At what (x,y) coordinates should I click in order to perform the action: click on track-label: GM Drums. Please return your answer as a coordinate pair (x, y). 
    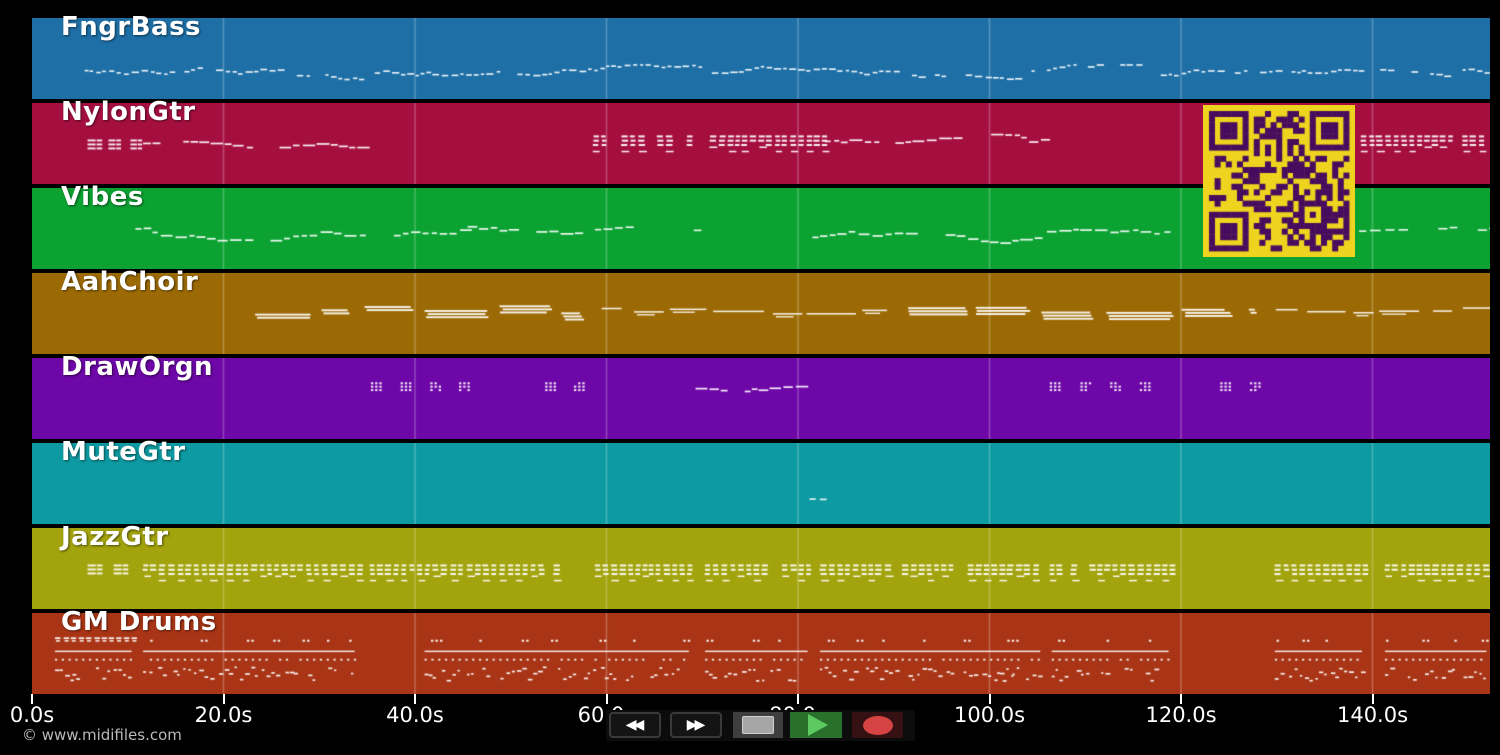
    Looking at the image, I should click on (139, 622).